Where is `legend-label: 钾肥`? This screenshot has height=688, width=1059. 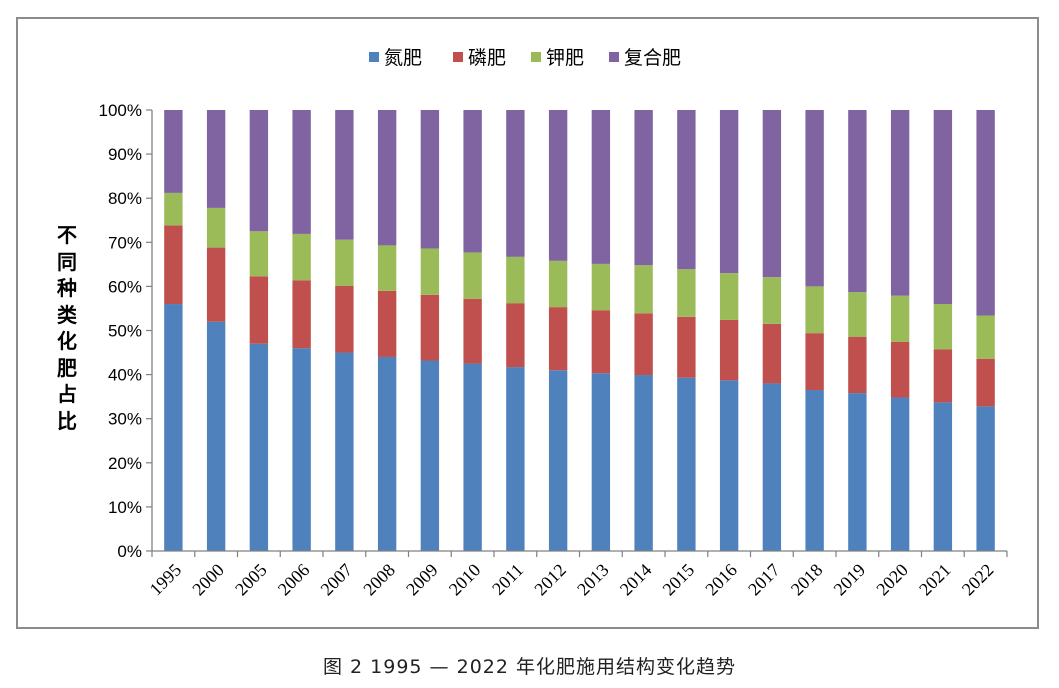 legend-label: 钾肥 is located at coordinates (565, 58).